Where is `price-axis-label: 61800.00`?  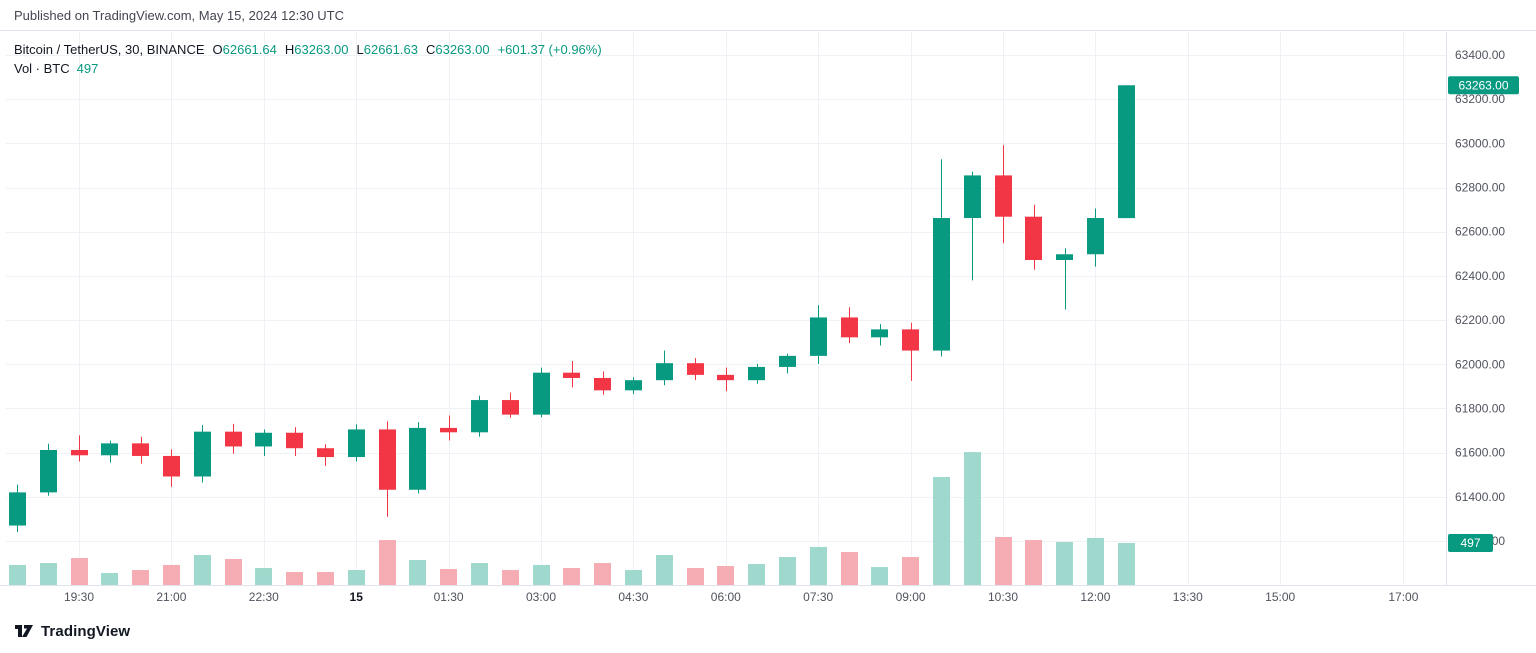
price-axis-label: 61800.00 is located at coordinates (1480, 408).